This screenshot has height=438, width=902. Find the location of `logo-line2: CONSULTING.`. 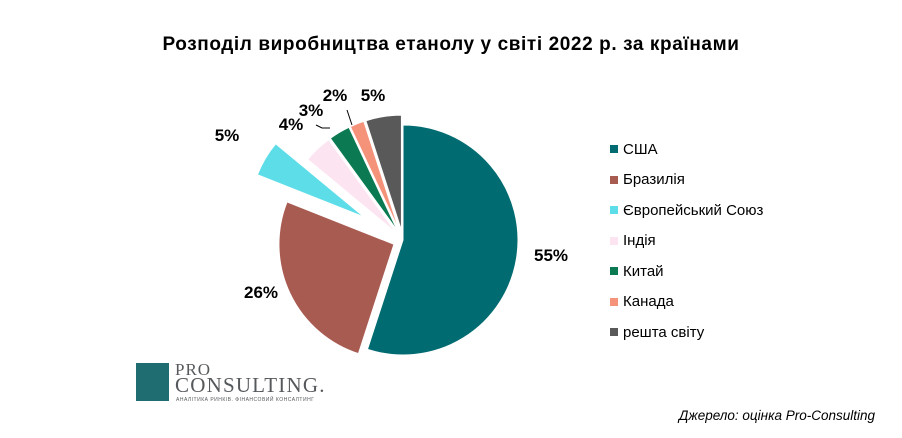

logo-line2: CONSULTING. is located at coordinates (250, 385).